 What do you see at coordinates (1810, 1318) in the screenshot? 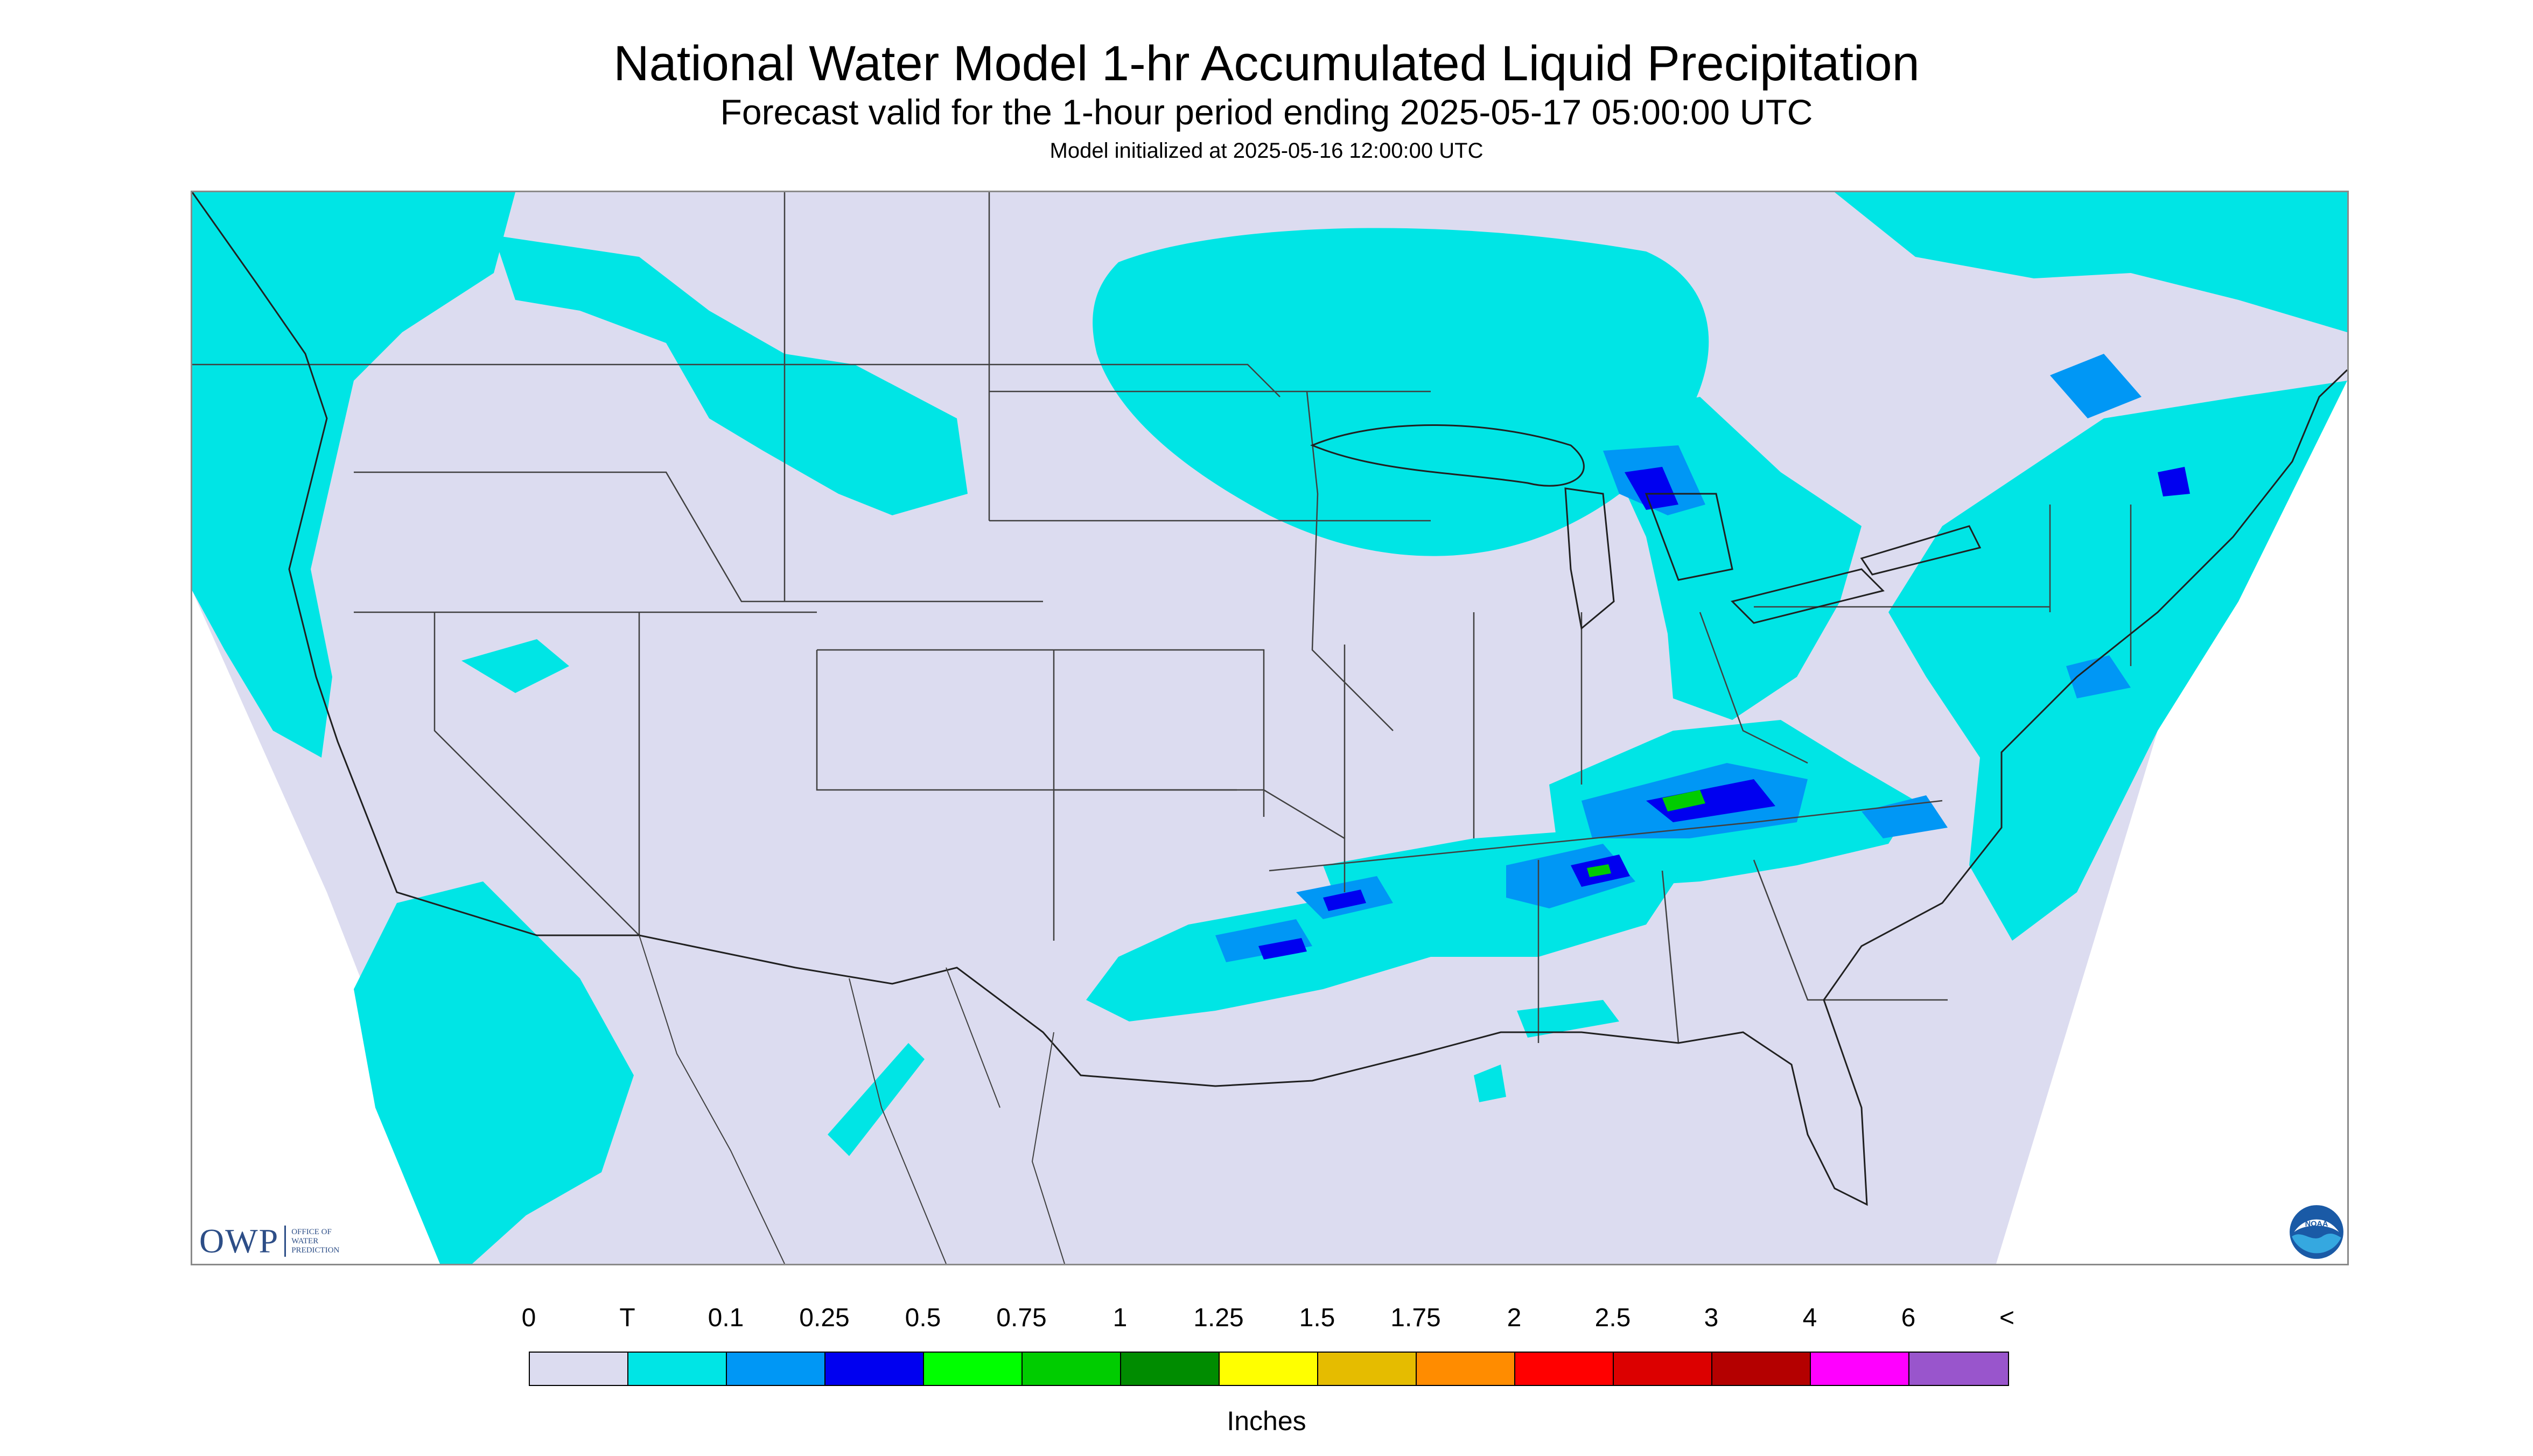
I see `legend-tick-label: 4` at bounding box center [1810, 1318].